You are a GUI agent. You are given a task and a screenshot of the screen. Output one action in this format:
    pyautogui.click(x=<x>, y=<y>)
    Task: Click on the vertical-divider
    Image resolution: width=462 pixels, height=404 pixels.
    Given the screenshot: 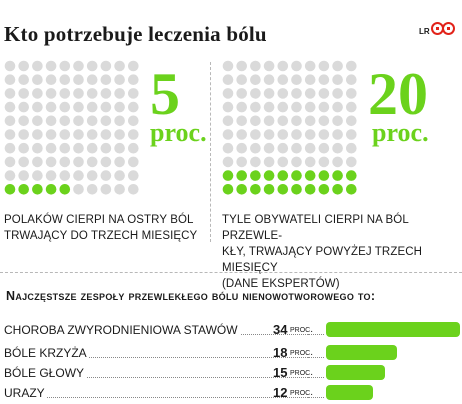 What is the action you would take?
    pyautogui.click(x=210, y=152)
    